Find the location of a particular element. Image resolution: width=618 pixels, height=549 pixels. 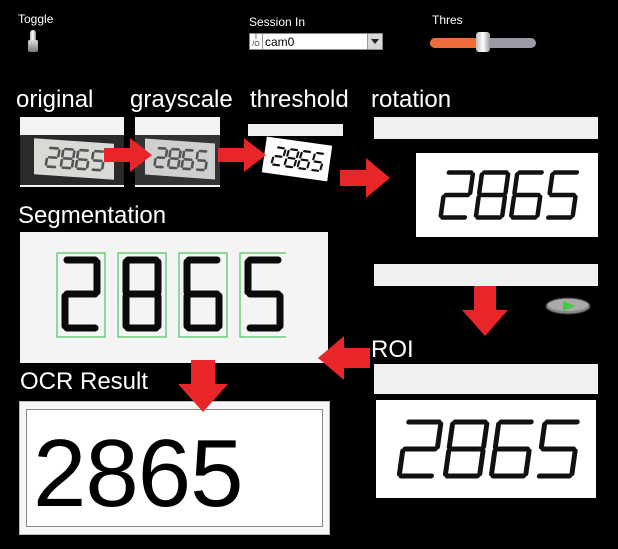

toggle-switch is located at coordinates (33, 41).